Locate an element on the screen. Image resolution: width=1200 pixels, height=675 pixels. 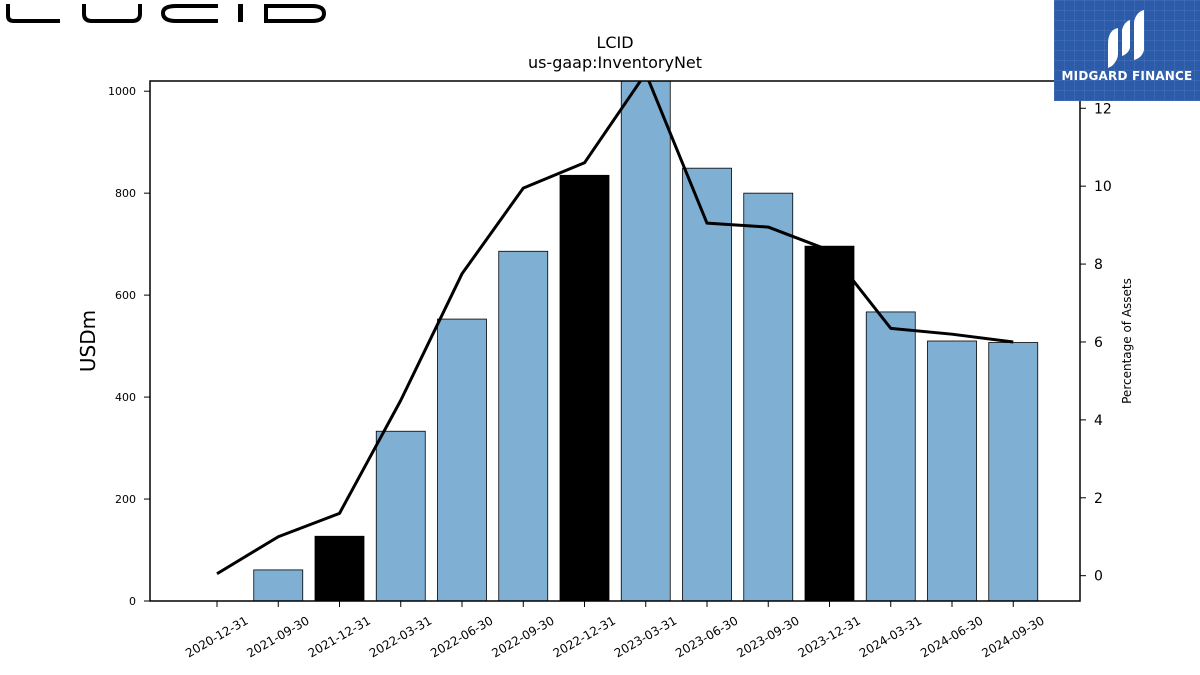
x-tick-label: 2023-12-31 is located at coordinates (829, 636).